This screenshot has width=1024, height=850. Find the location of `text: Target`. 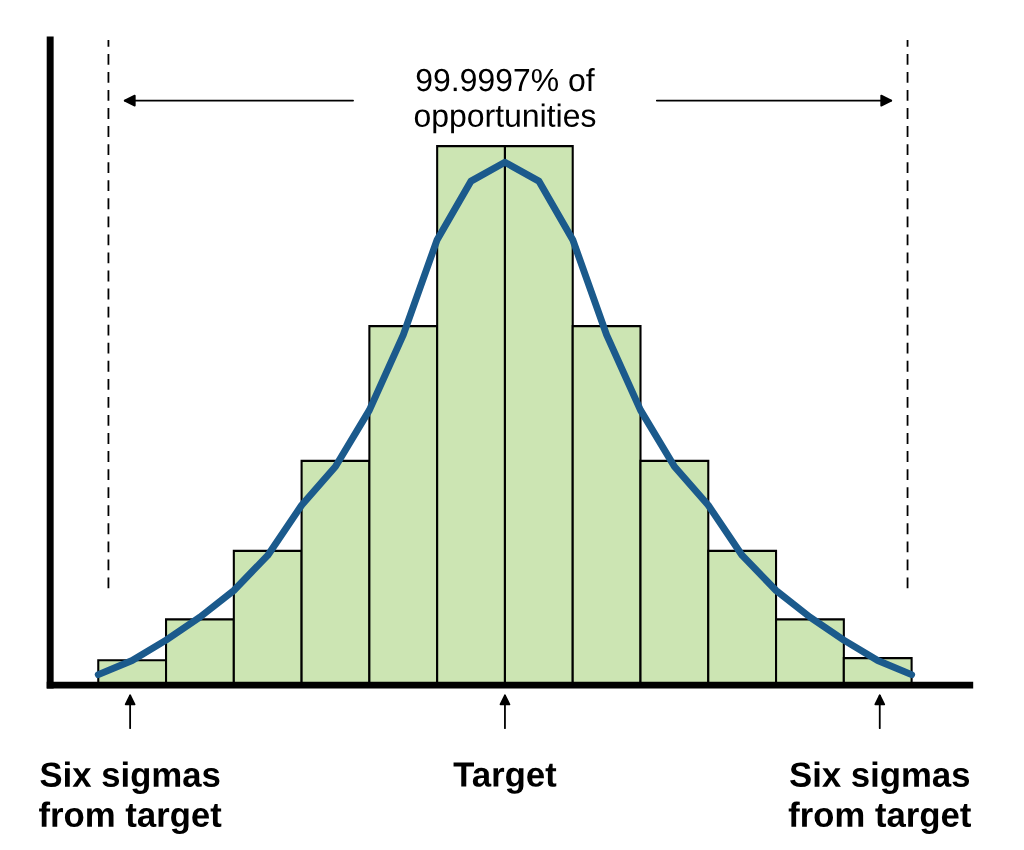

text: Target is located at coordinates (505, 778).